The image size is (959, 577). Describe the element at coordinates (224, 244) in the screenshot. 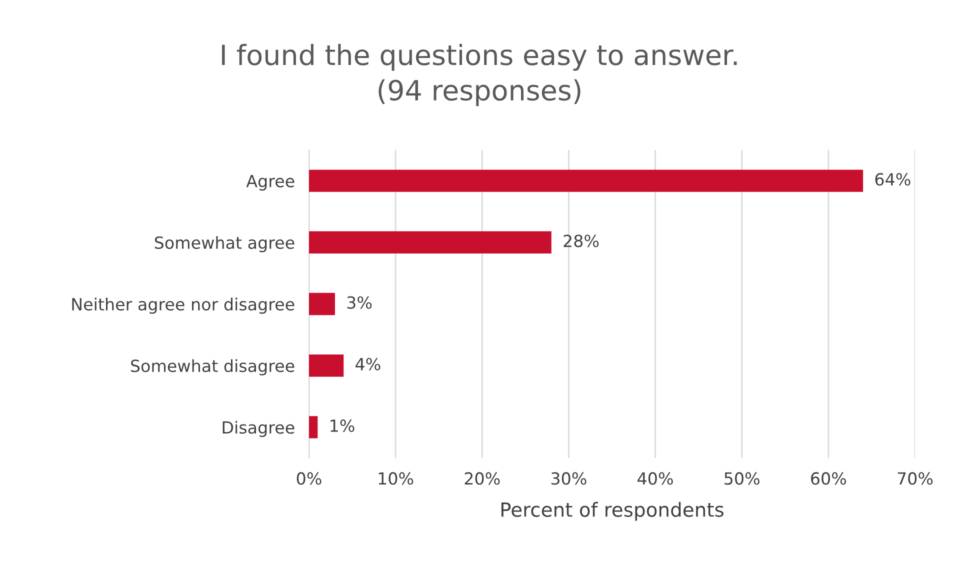

I see `y-tick-label: Somewhat agree` at that location.